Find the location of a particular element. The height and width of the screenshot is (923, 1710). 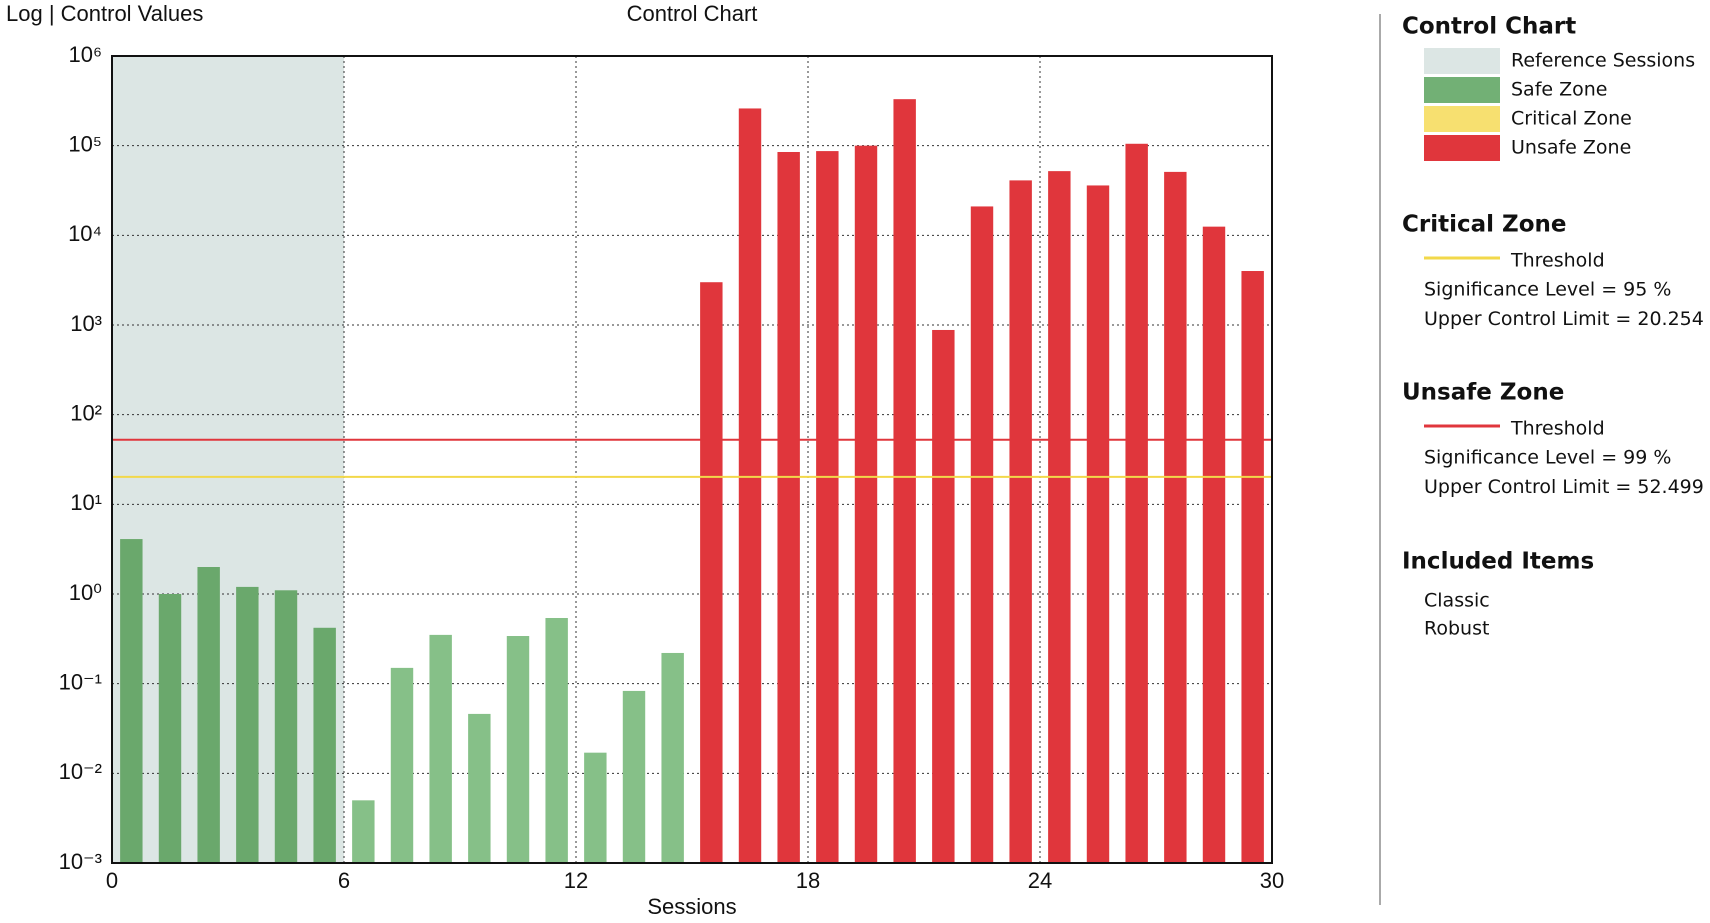

x-axis-label: Sessions is located at coordinates (691, 906).